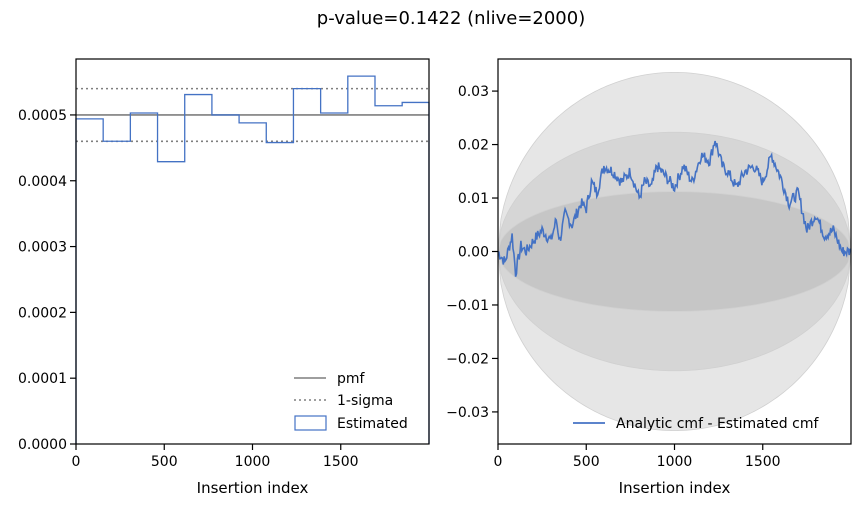  I want to click on left-legend: pmf 1-sigma Estimated, so click(351, 401).